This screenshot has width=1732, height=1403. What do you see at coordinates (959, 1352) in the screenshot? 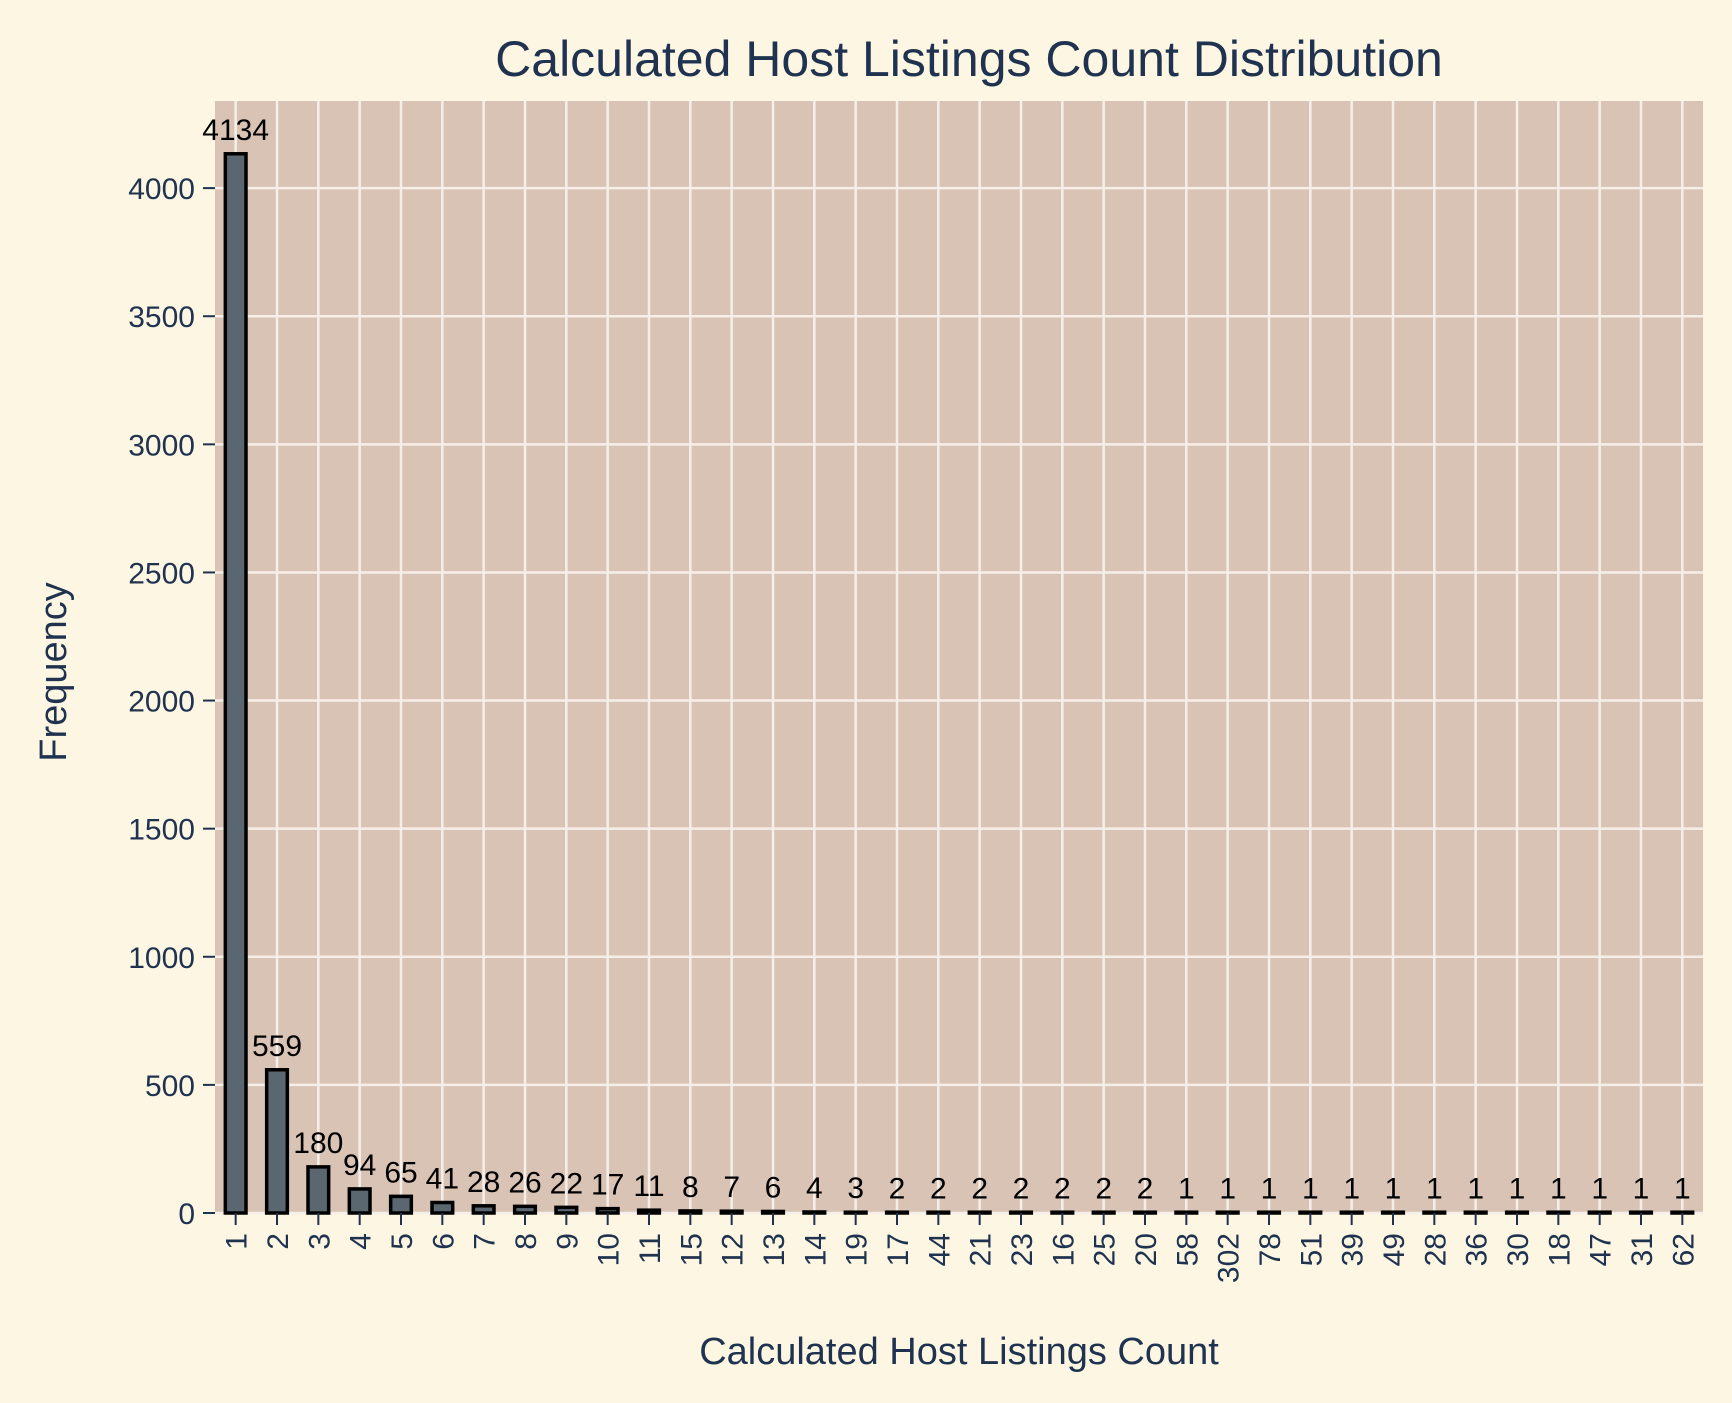
I see `x-axis-label: Calculated Host Listings Count` at bounding box center [959, 1352].